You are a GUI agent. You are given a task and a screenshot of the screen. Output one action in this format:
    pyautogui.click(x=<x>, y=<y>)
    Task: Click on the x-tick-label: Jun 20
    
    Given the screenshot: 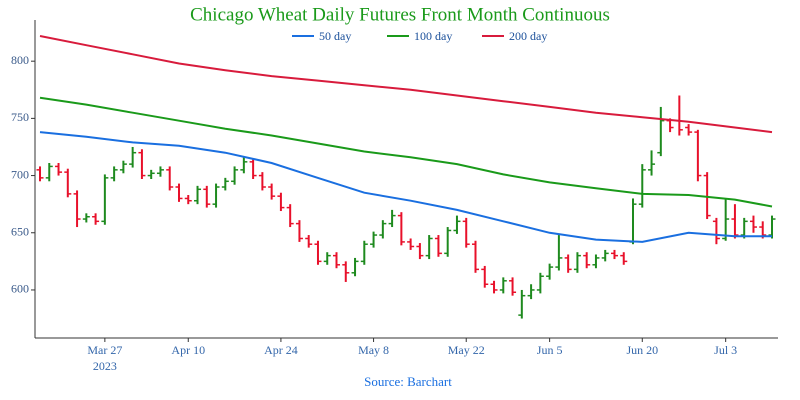 What is the action you would take?
    pyautogui.click(x=642, y=350)
    